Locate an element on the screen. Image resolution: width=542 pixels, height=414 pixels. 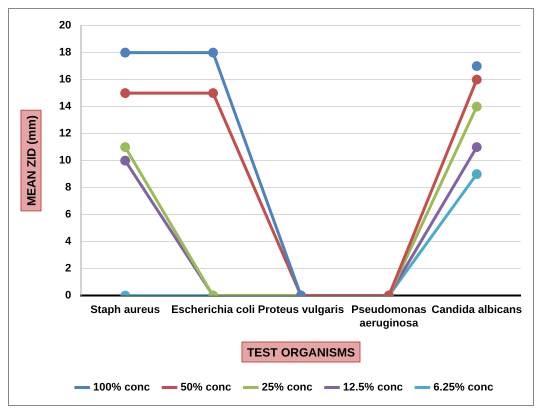
y-tick-label: 10 is located at coordinates (65, 160).